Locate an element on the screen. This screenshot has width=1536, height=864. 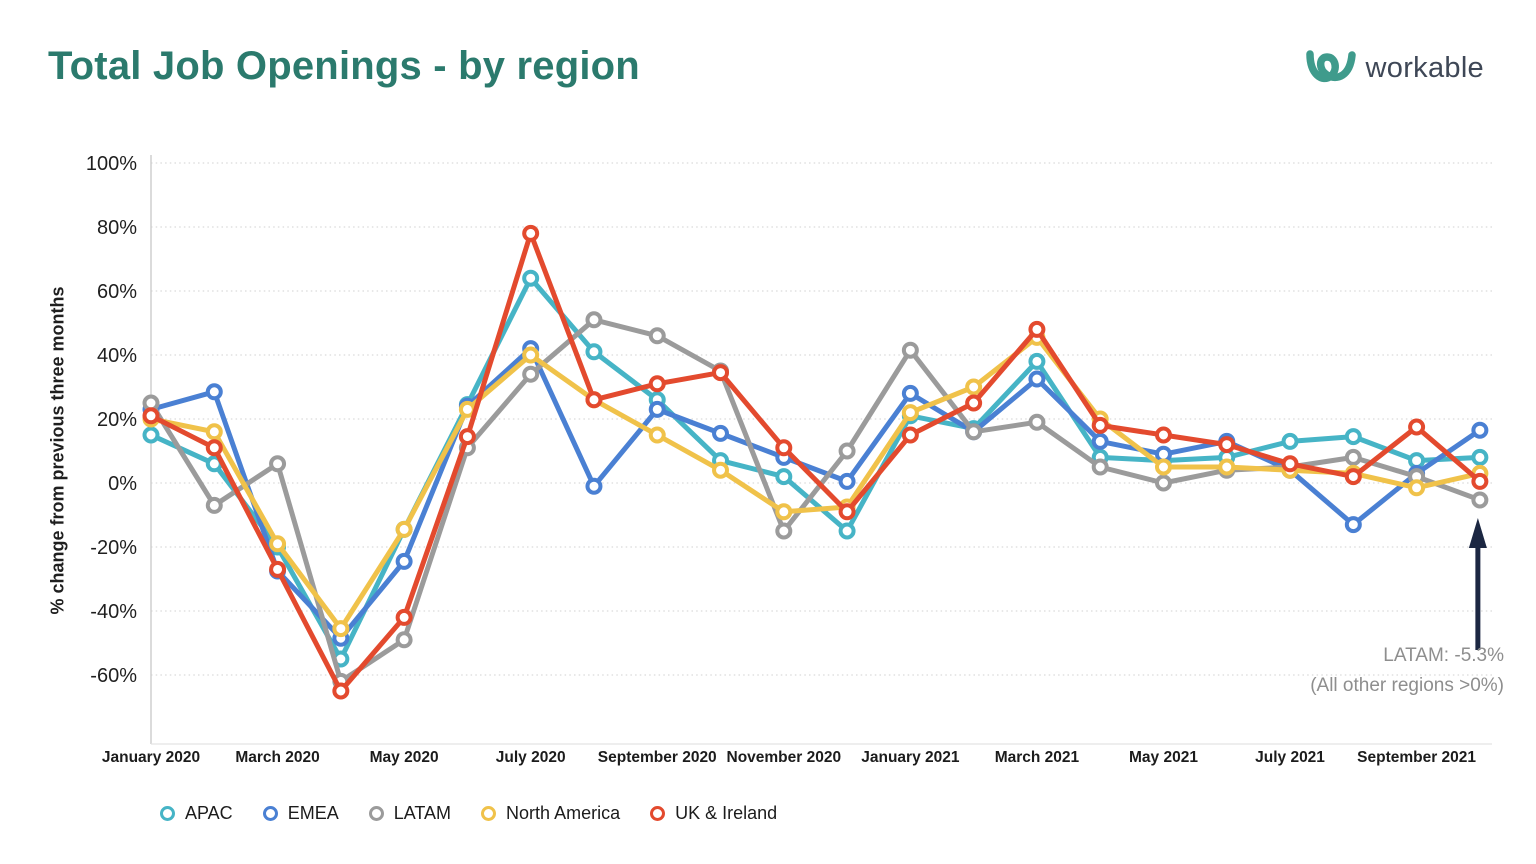
legend-label: LATAM is located at coordinates (422, 813).